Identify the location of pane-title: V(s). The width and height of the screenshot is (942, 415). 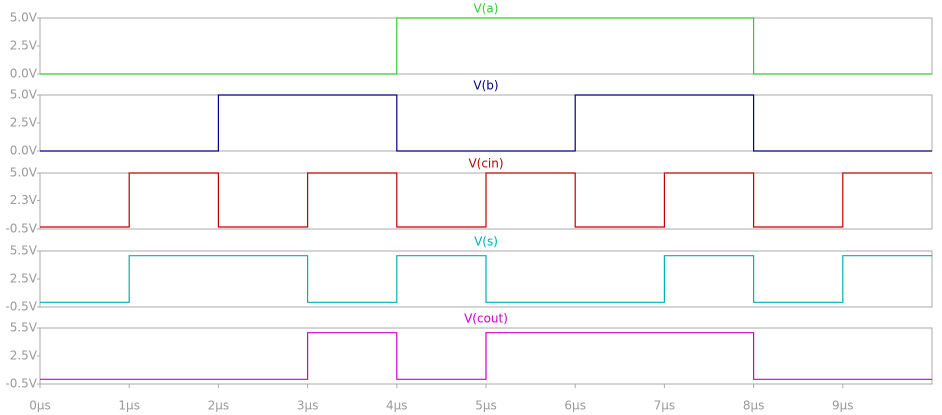
(486, 242).